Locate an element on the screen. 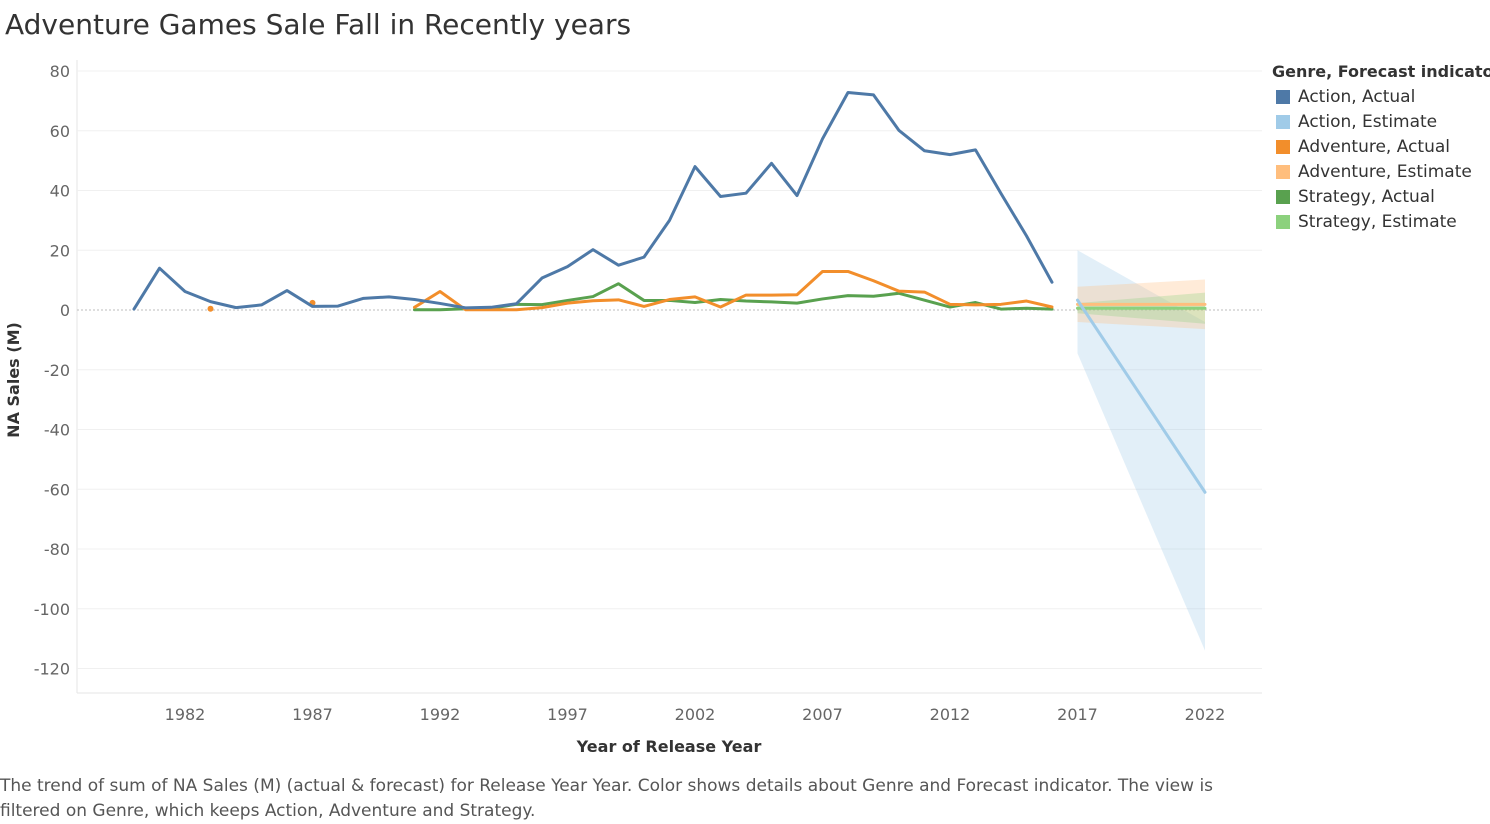  legend-label: Action, Actual is located at coordinates (1357, 96).